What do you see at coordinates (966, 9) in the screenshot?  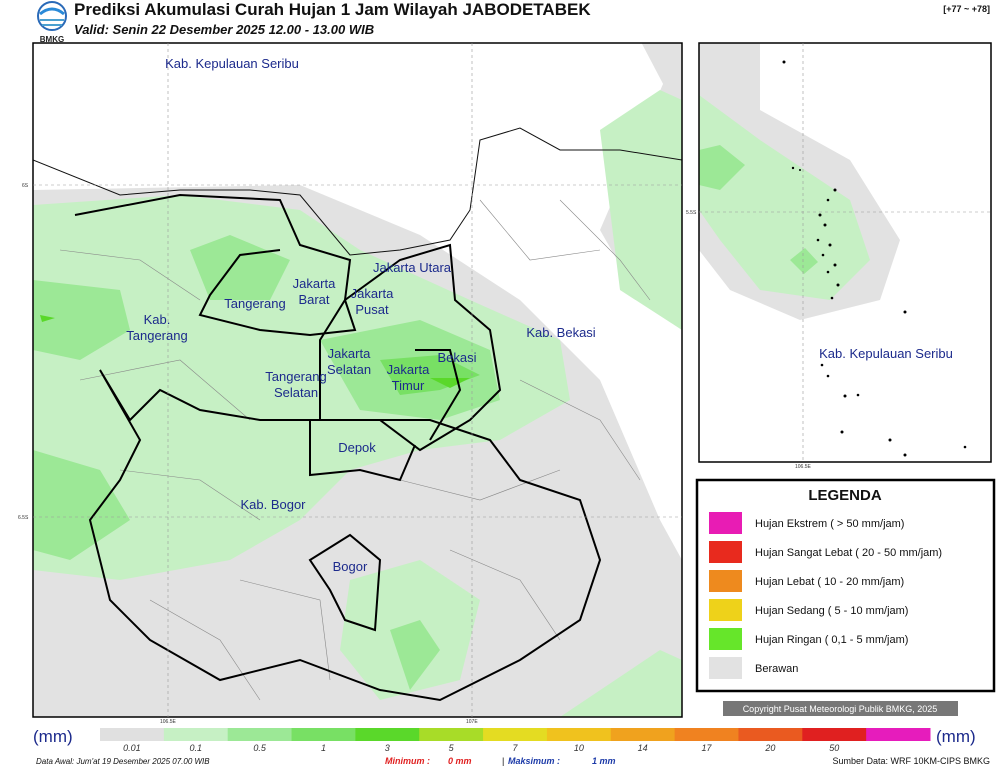 I see `code: [+77 ~ +78]` at bounding box center [966, 9].